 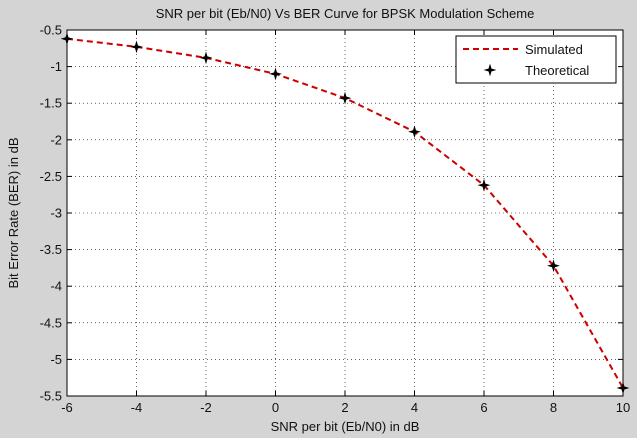 What do you see at coordinates (51, 396) in the screenshot?
I see `y-tick-label: -5.5` at bounding box center [51, 396].